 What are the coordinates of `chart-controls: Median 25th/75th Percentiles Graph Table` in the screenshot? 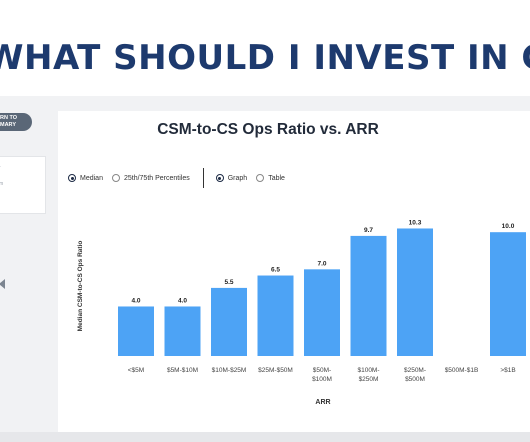 It's located at (181, 178).